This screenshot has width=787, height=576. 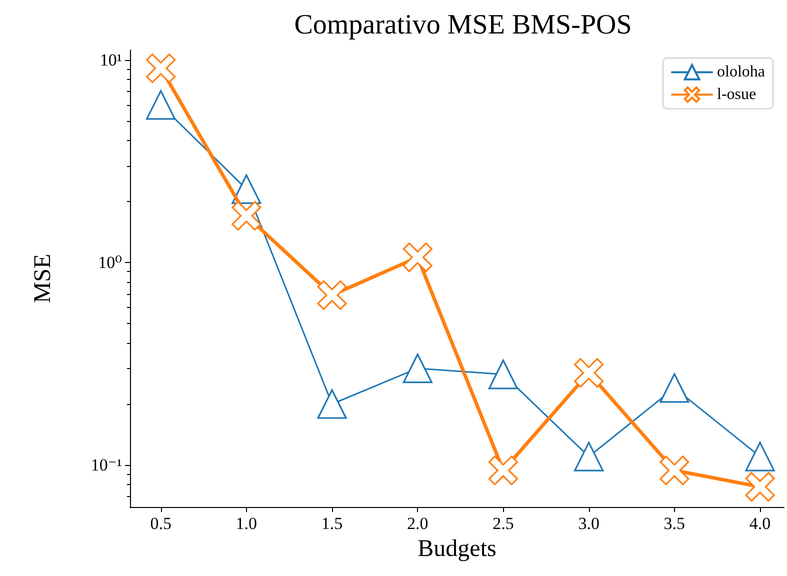 I want to click on x-tick-label: 1.0, so click(x=247, y=523).